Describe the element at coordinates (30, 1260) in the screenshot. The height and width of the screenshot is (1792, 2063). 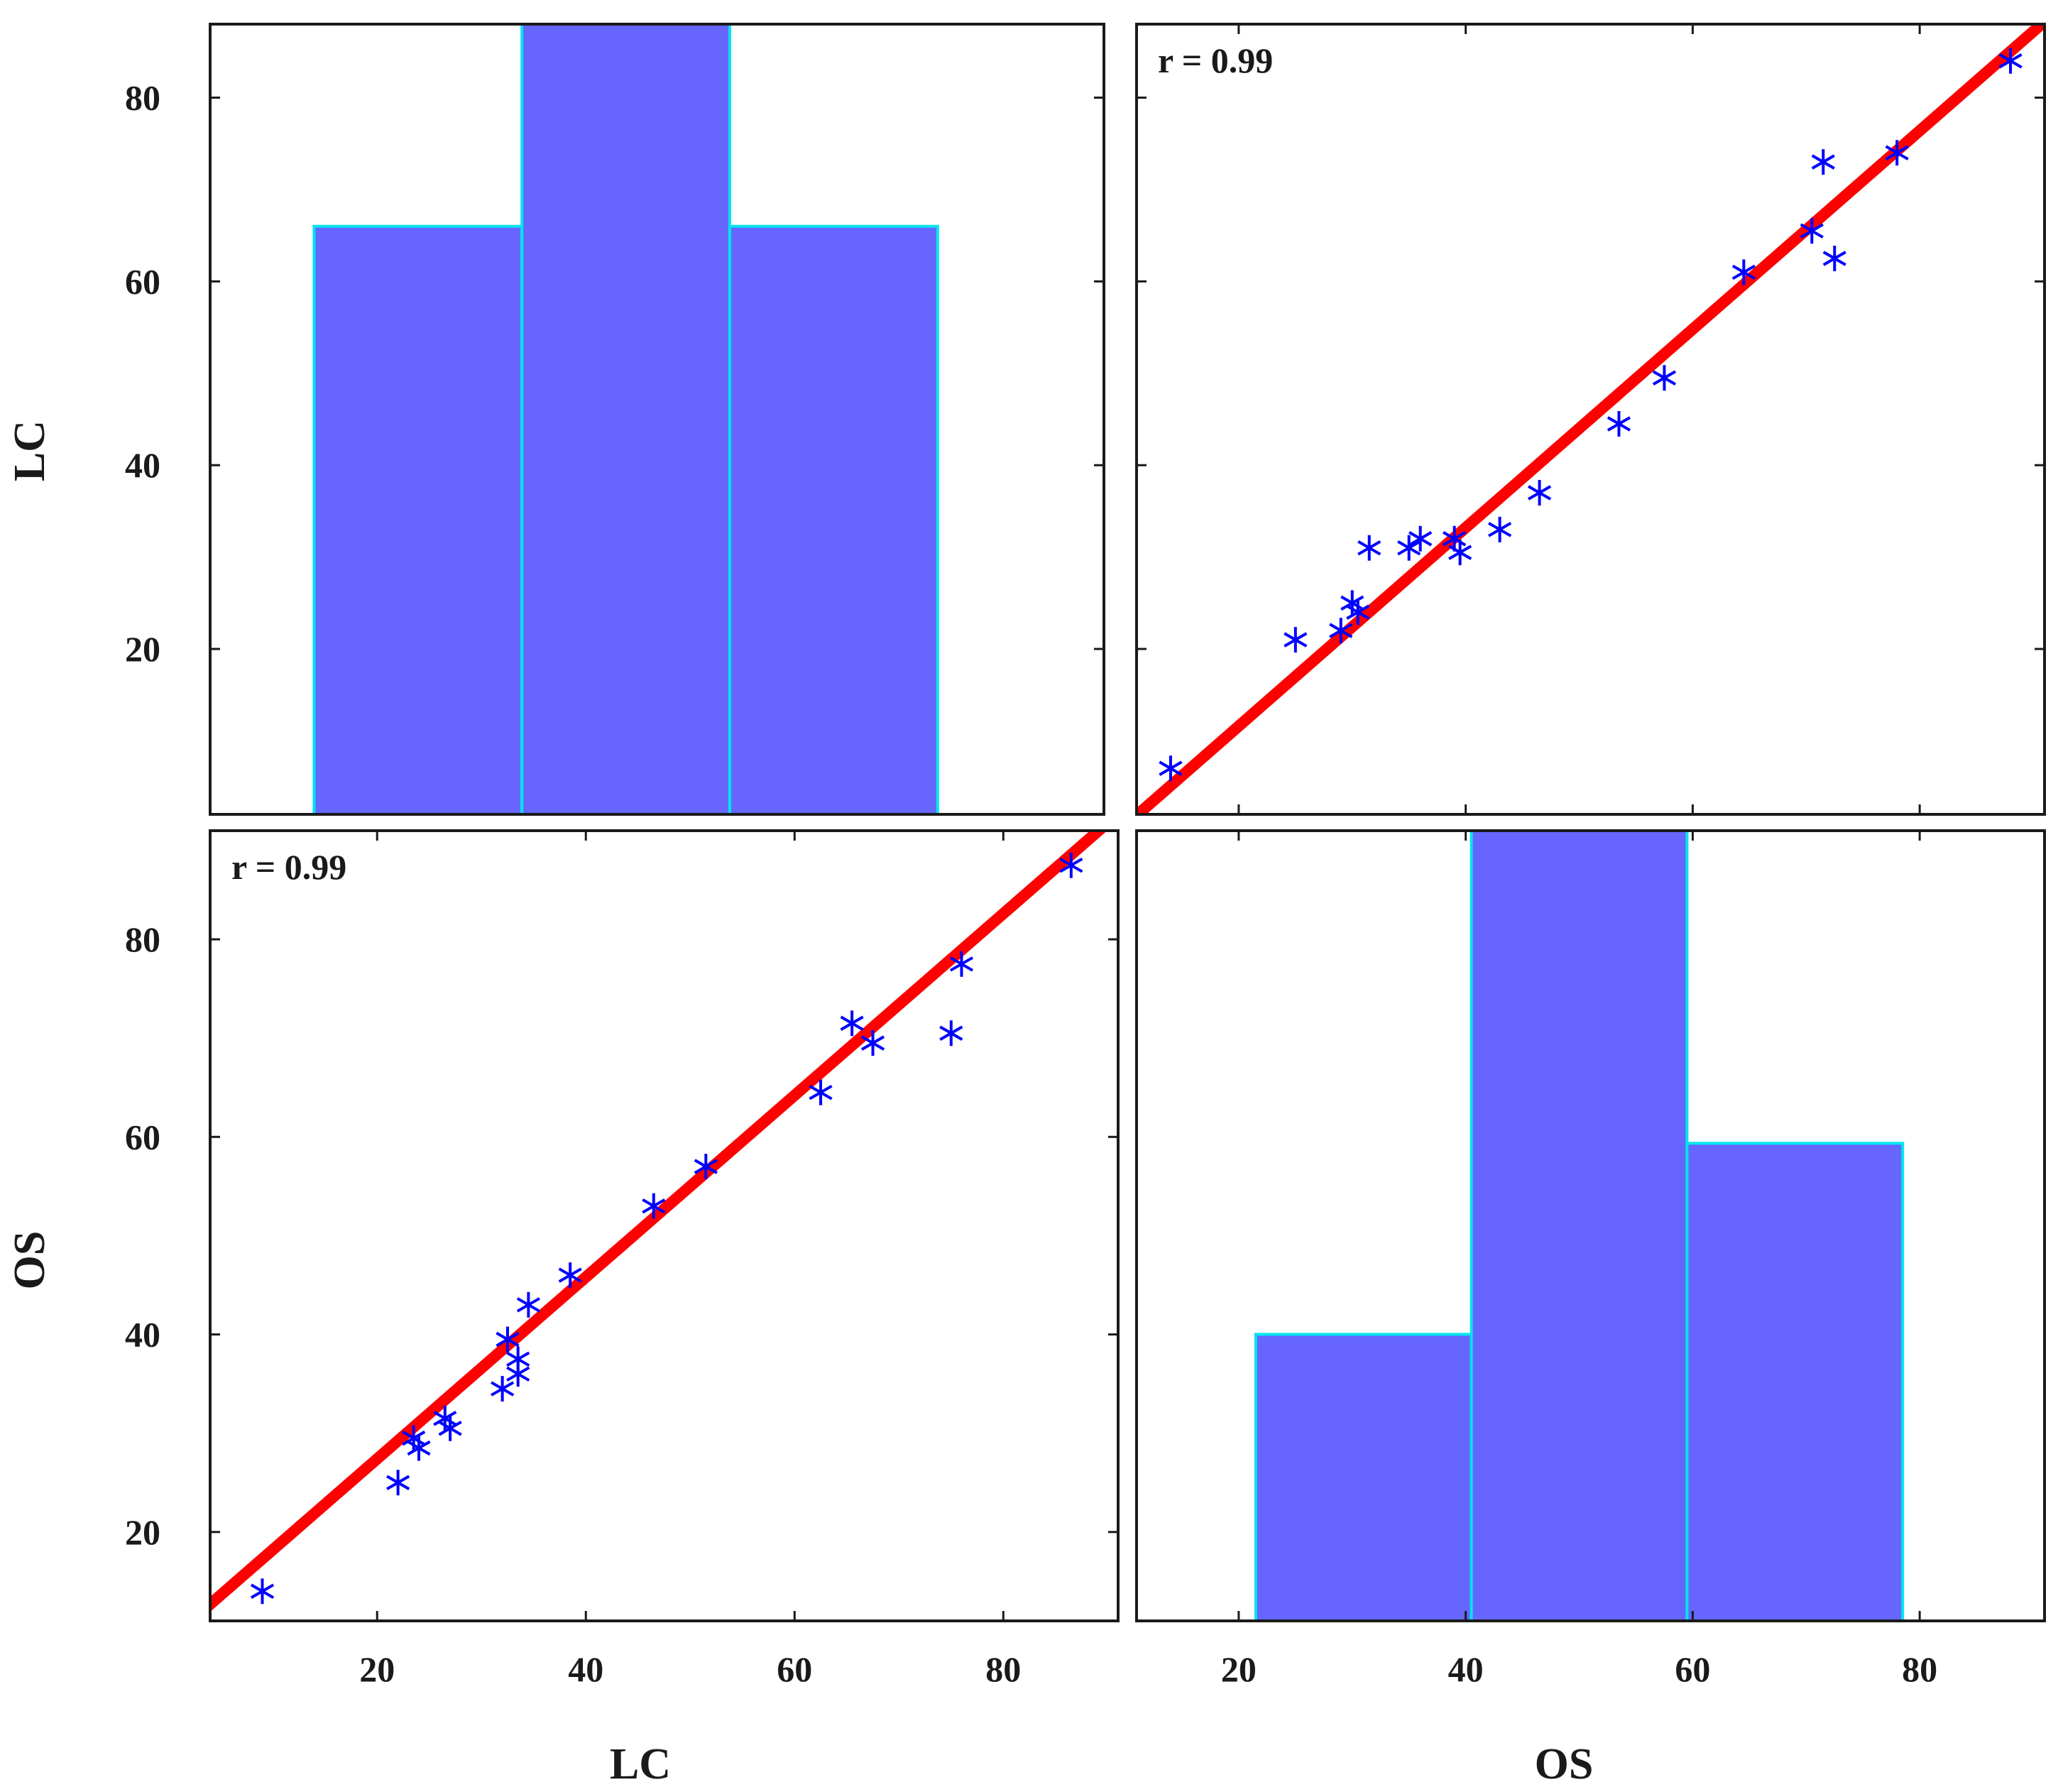
I see `y-axis-title-os: OS` at that location.